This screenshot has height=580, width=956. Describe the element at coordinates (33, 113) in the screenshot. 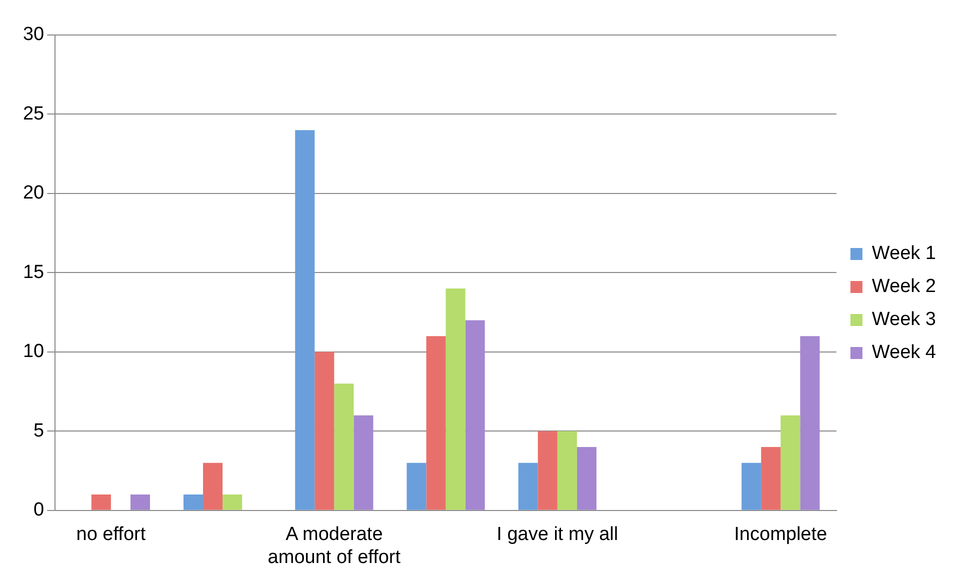

I see `y-tick-label: 25` at that location.